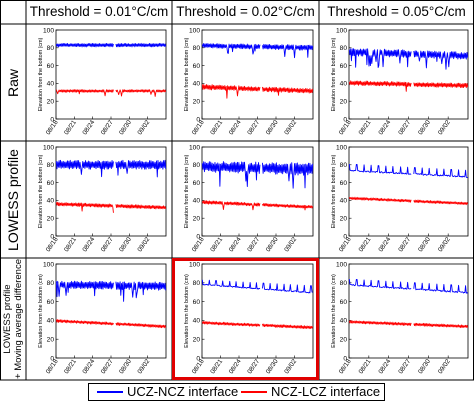  I want to click on legend-label-ucz-ncz: UCZ-NCZ interface, so click(183, 391).